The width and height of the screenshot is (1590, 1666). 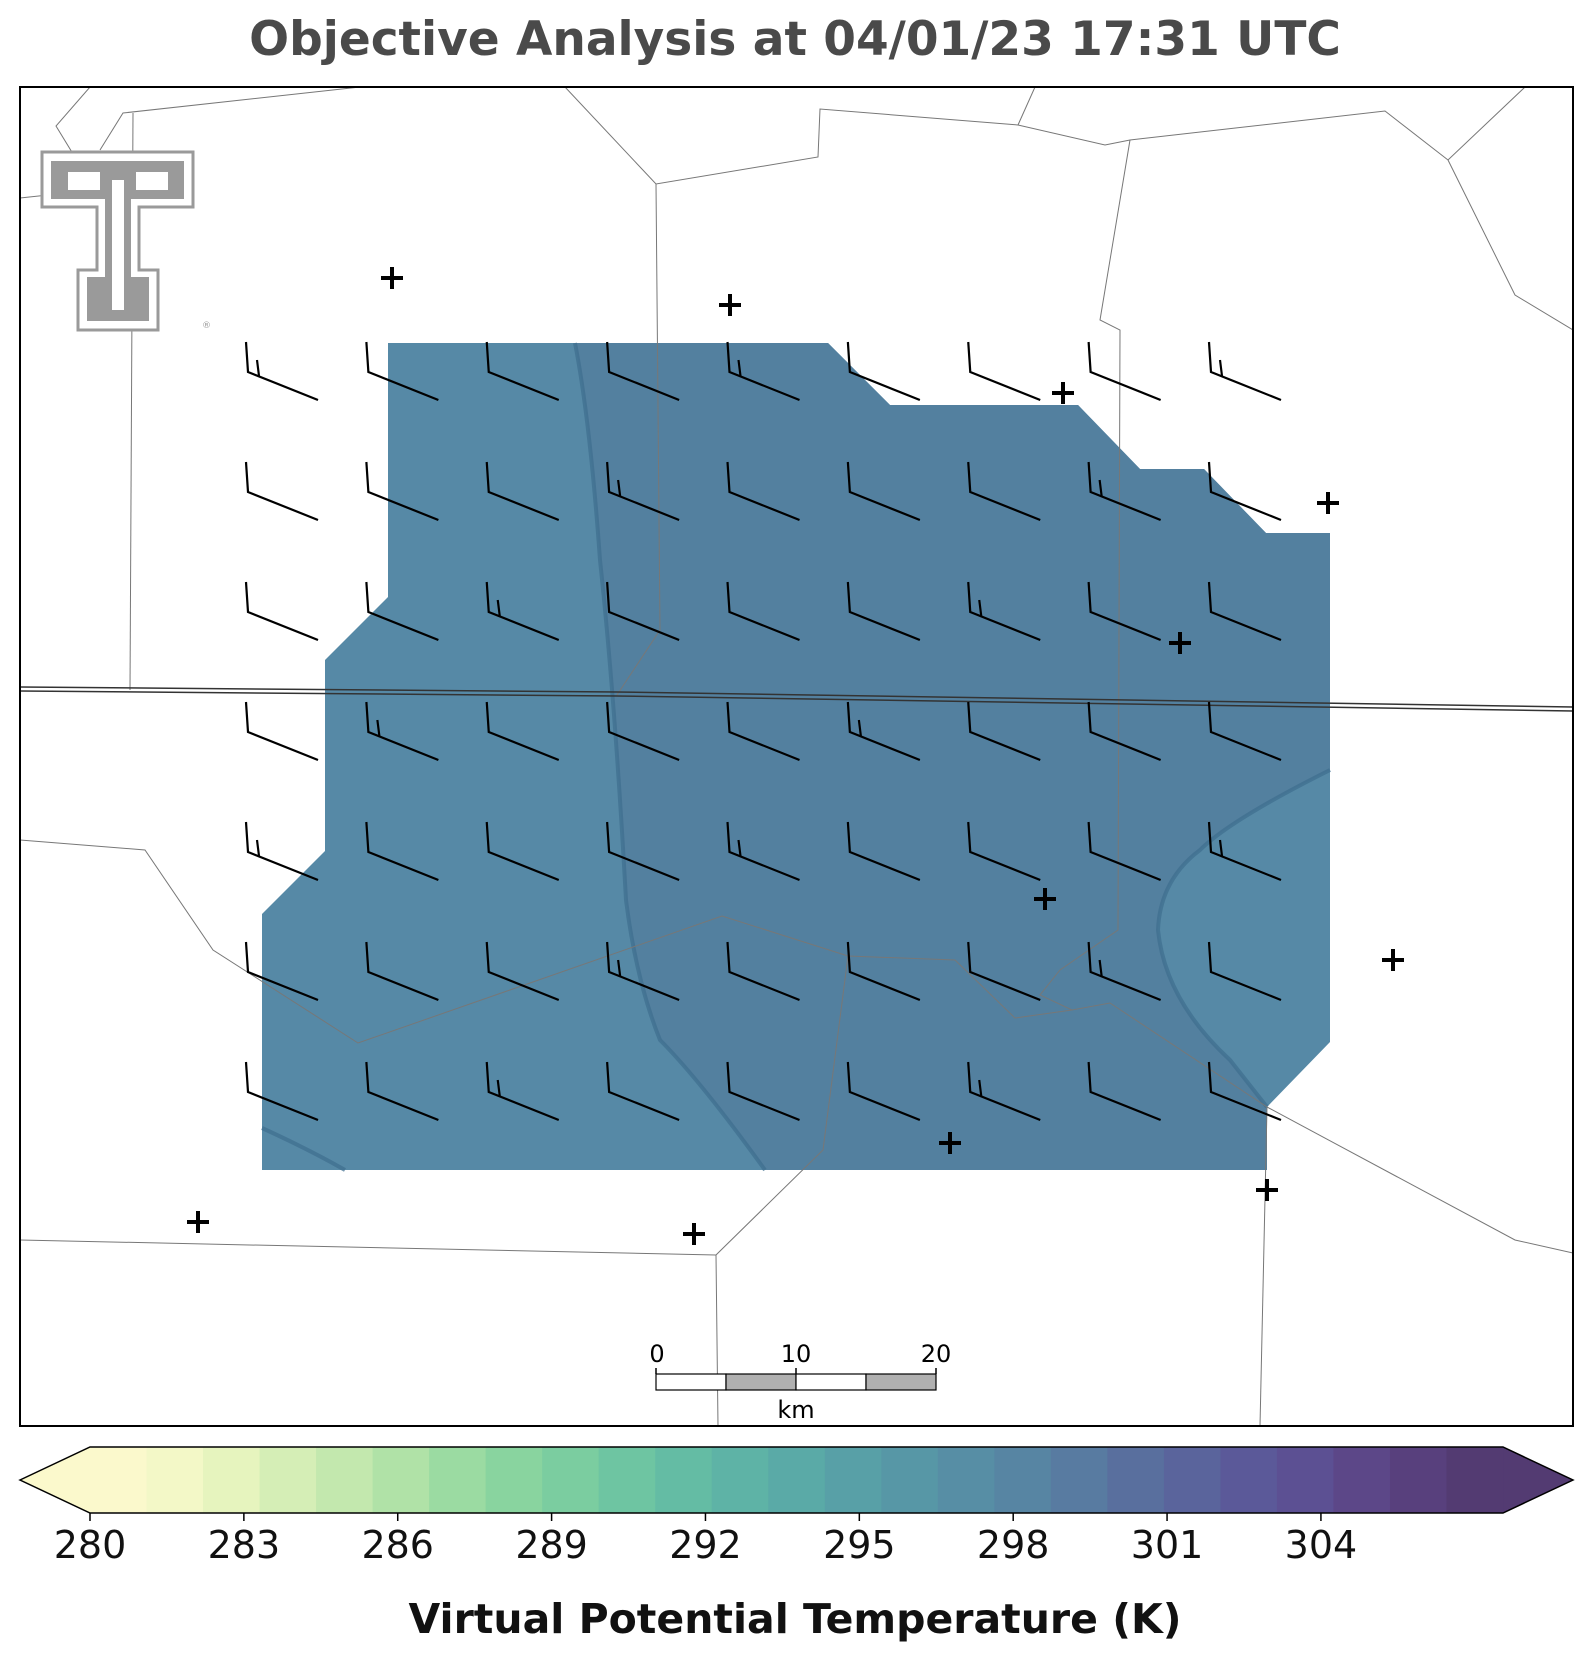 I want to click on colorbar-tick-label: 283, so click(x=244, y=1545).